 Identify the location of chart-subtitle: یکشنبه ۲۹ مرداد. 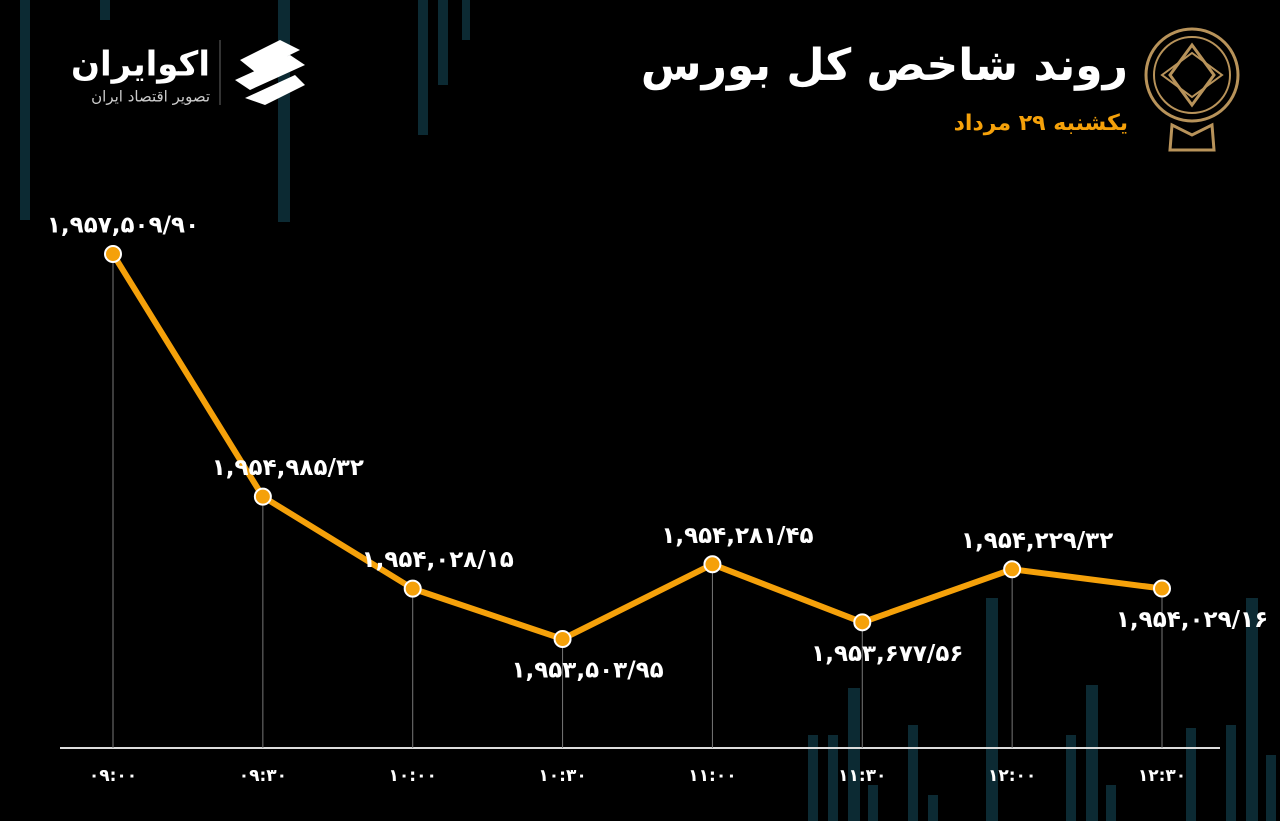
(1041, 123).